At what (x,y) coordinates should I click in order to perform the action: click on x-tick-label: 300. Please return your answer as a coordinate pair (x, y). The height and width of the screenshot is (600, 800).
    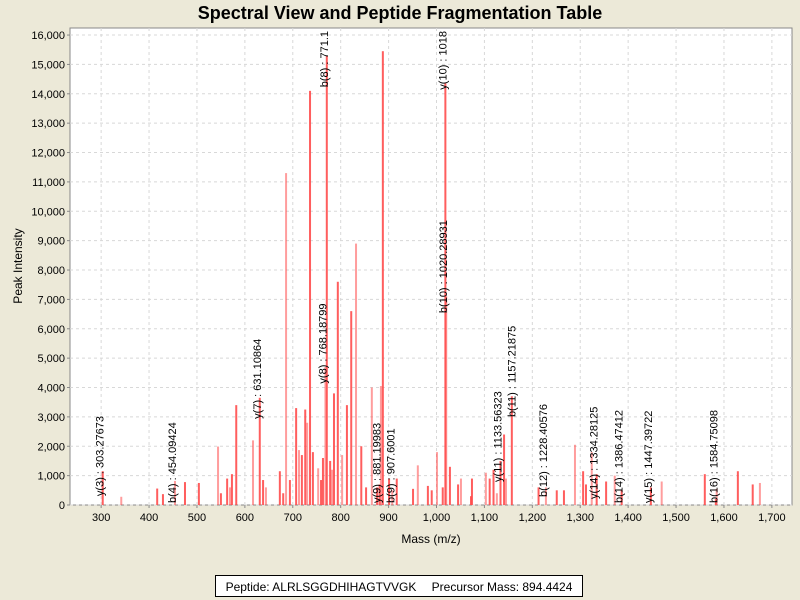
    Looking at the image, I should click on (101, 518).